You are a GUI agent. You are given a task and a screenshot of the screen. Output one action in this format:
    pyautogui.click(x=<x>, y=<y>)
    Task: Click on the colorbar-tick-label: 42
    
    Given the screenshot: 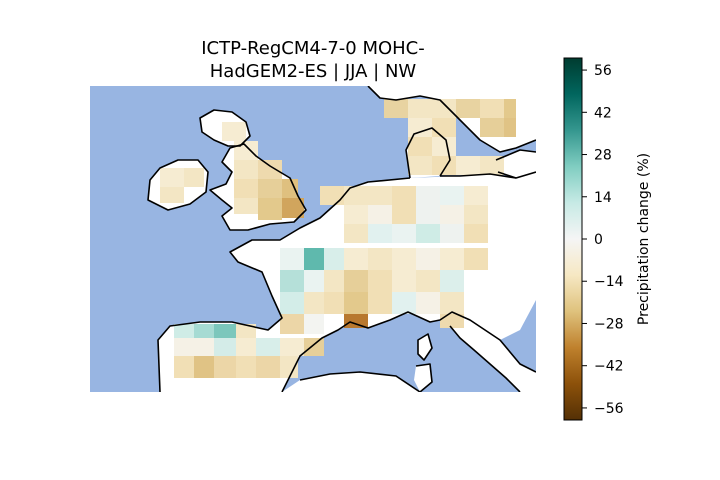 What is the action you would take?
    pyautogui.click(x=603, y=113)
    